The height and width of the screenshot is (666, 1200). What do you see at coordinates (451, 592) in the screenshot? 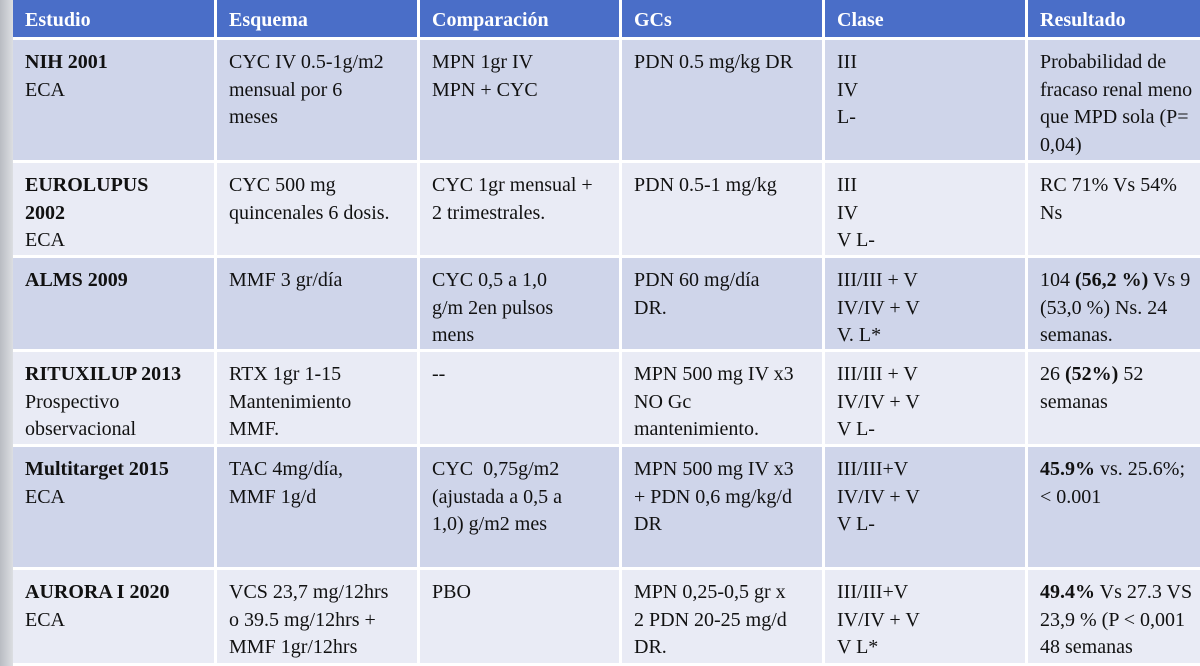
I see `cell-line: PBO` at bounding box center [451, 592].